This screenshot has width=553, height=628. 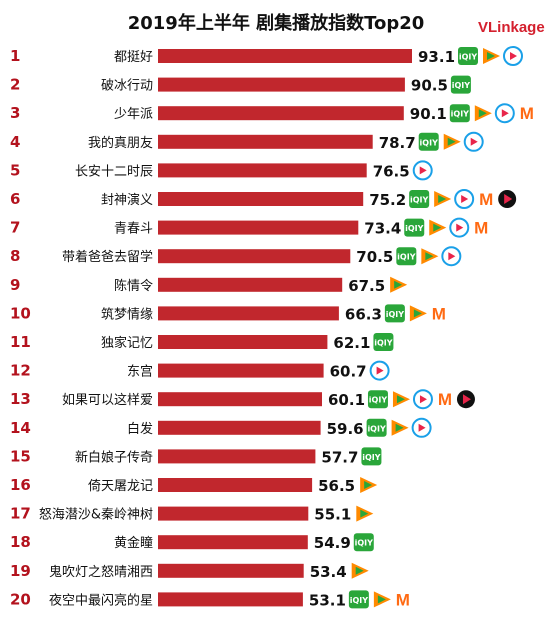 I want to click on bar-row: 13 如果可以这样爱 60.1 iQIY M, so click(x=242, y=399).